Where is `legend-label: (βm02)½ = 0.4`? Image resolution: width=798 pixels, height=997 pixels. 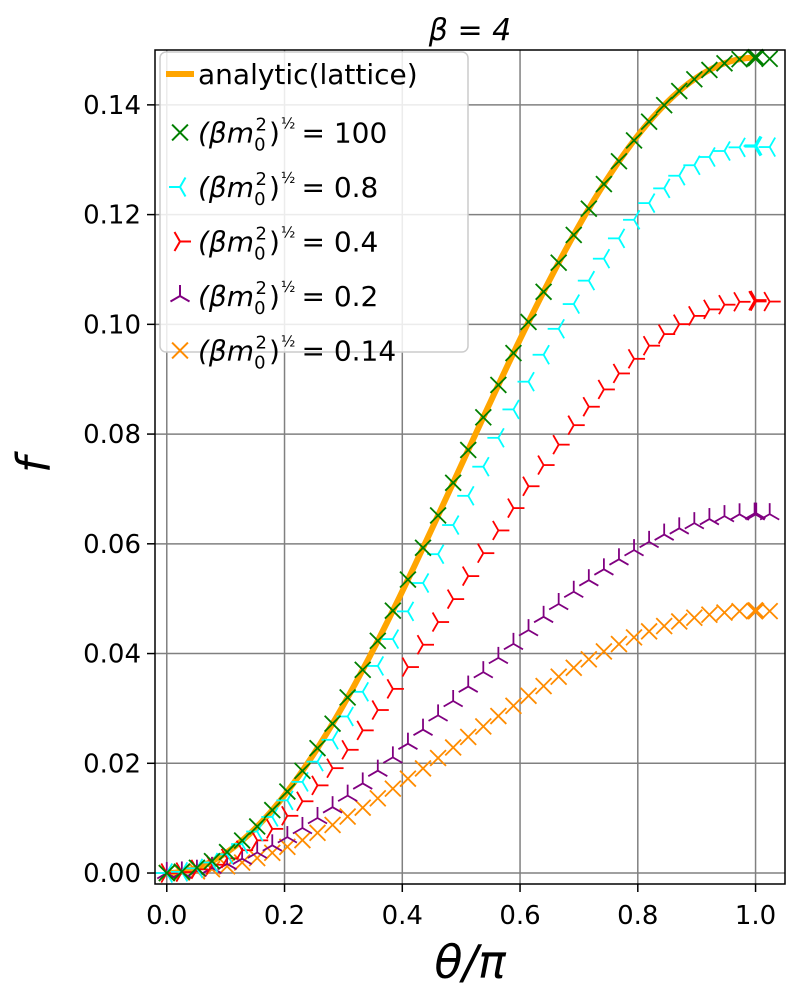 legend-label: (βm02)½ = 0.4 is located at coordinates (288, 244).